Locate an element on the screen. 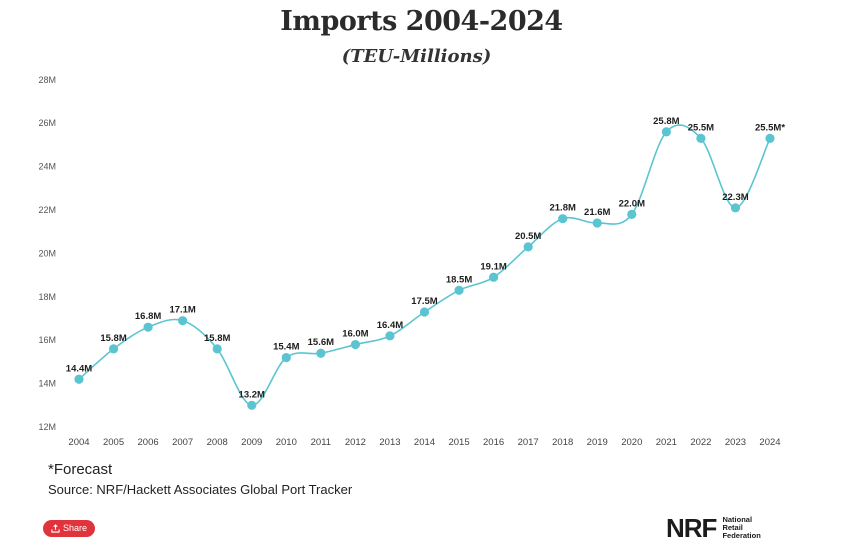  y-tick-label: 14M is located at coordinates (47, 384).